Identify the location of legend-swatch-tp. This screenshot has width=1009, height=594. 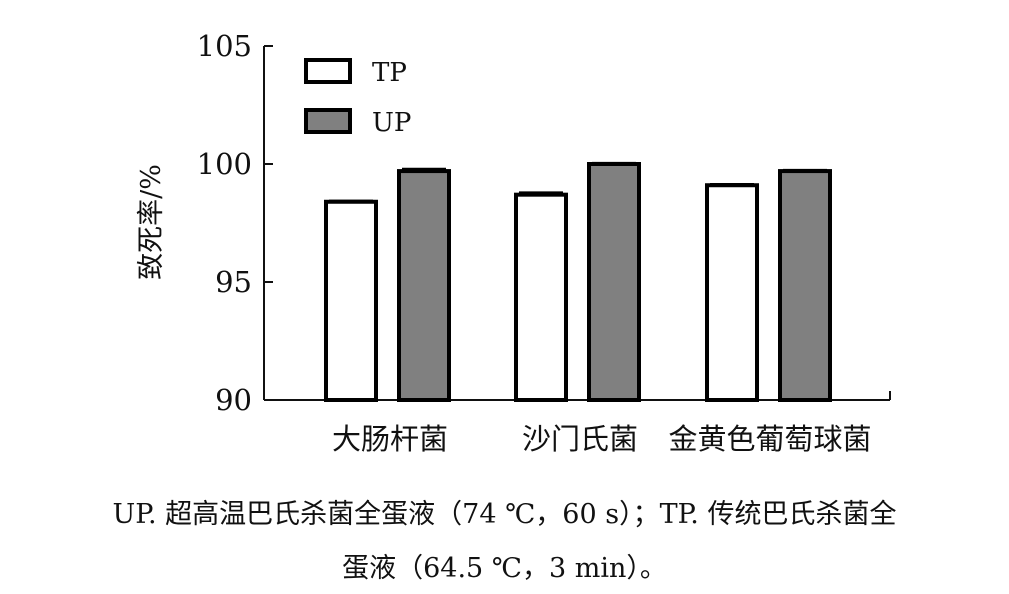
(328, 71).